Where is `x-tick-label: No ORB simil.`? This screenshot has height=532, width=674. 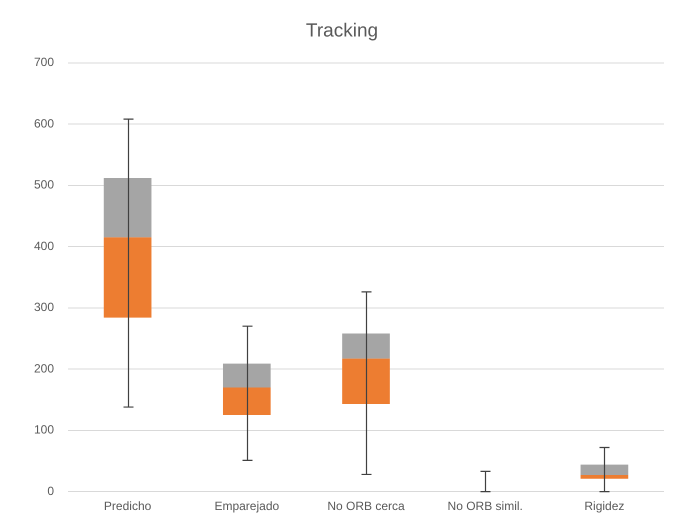 x-tick-label: No ORB simil. is located at coordinates (485, 506).